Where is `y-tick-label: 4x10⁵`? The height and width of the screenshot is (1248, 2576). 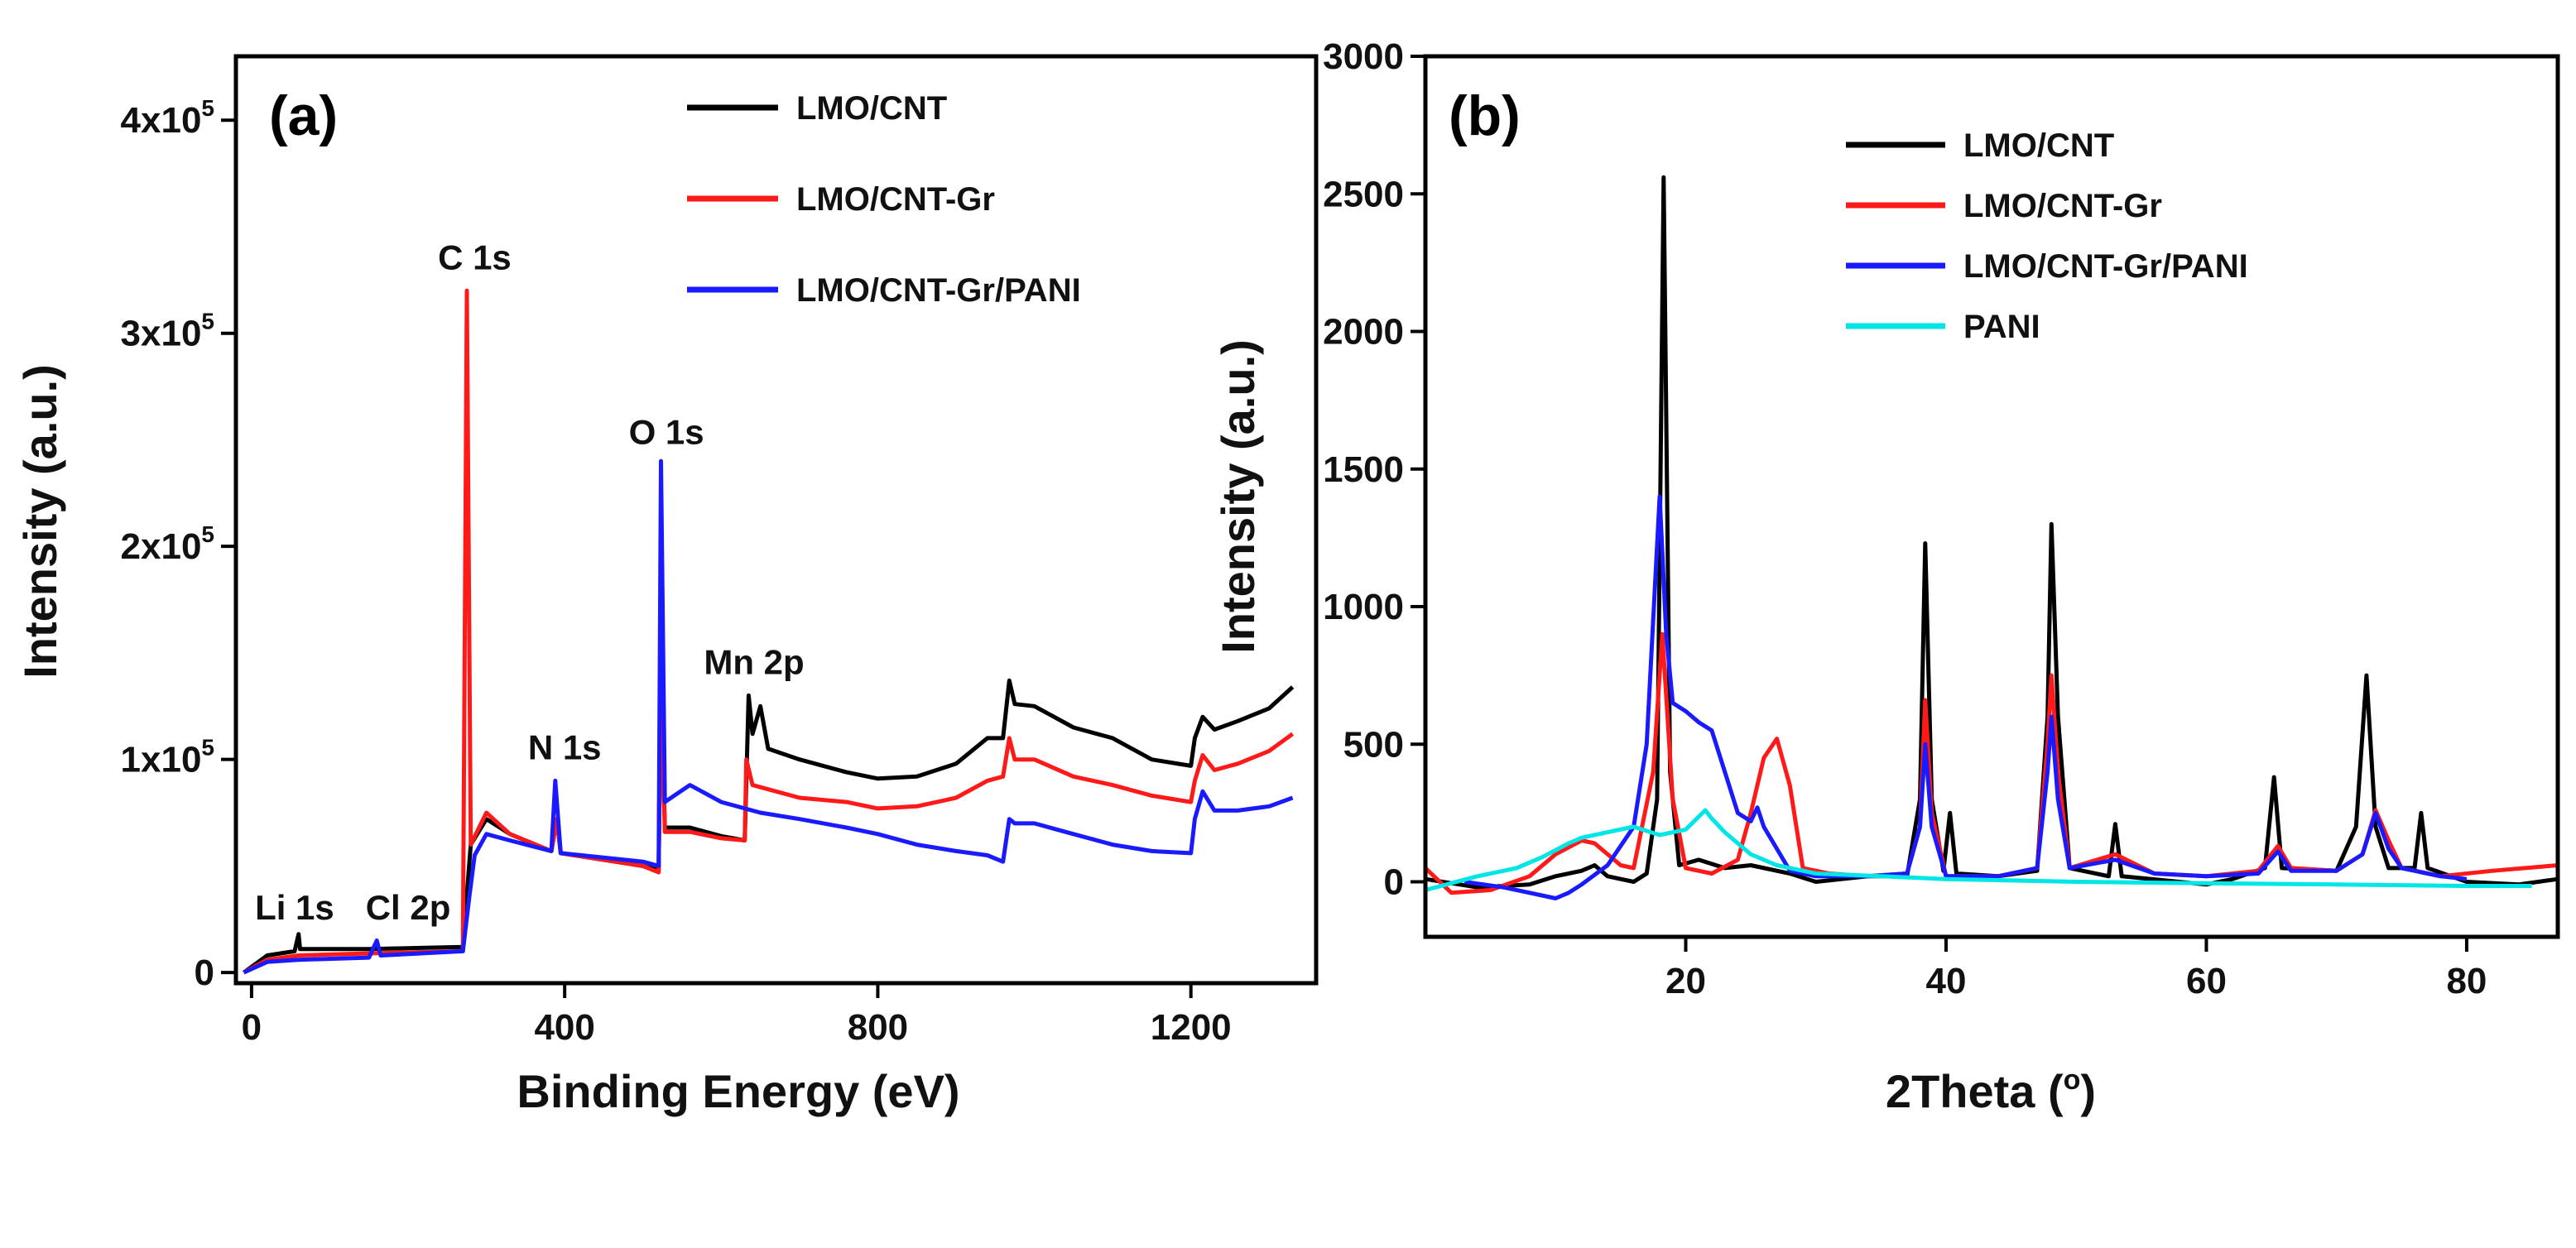 y-tick-label: 4x10⁵ is located at coordinates (167, 118).